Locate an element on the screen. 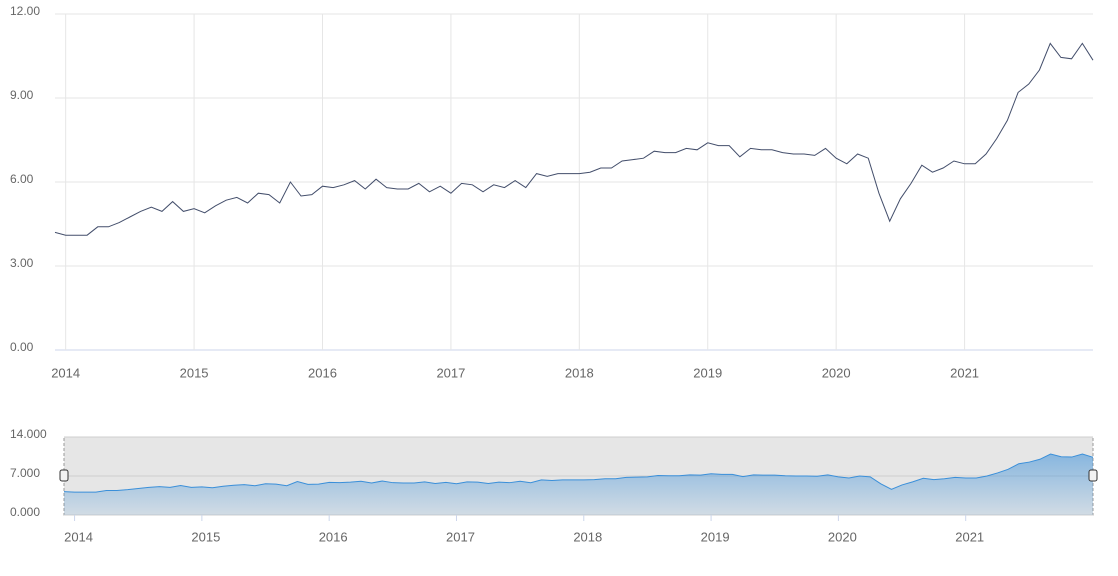  navigator-y-tick-label: 14.000 is located at coordinates (28, 434).